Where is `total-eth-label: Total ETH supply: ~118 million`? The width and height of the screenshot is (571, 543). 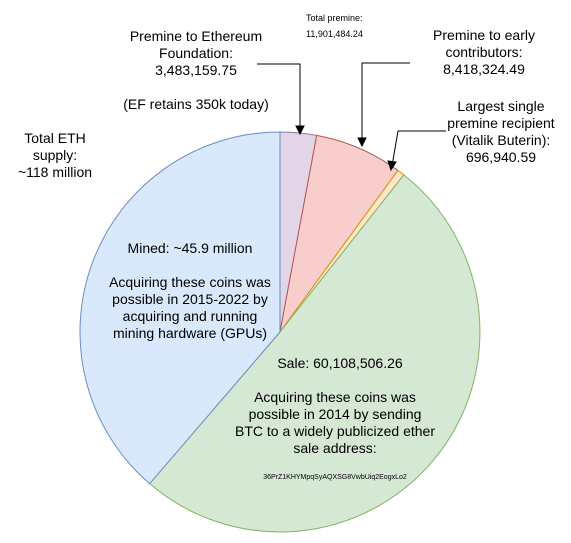 total-eth-label: Total ETH supply: ~118 million is located at coordinates (55, 155).